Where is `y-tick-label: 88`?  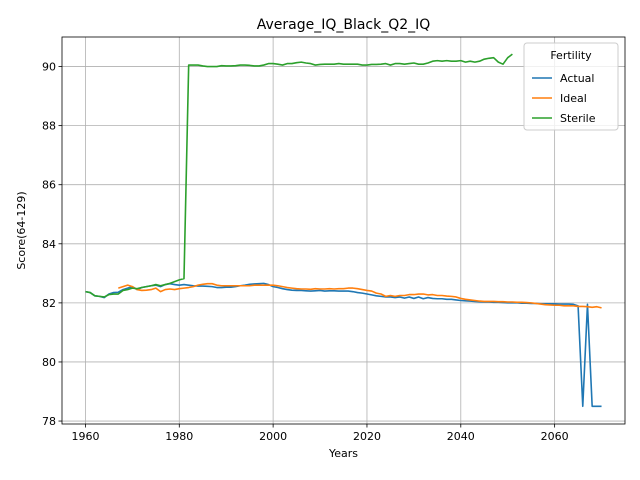
y-tick-label: 88 is located at coordinates (49, 126).